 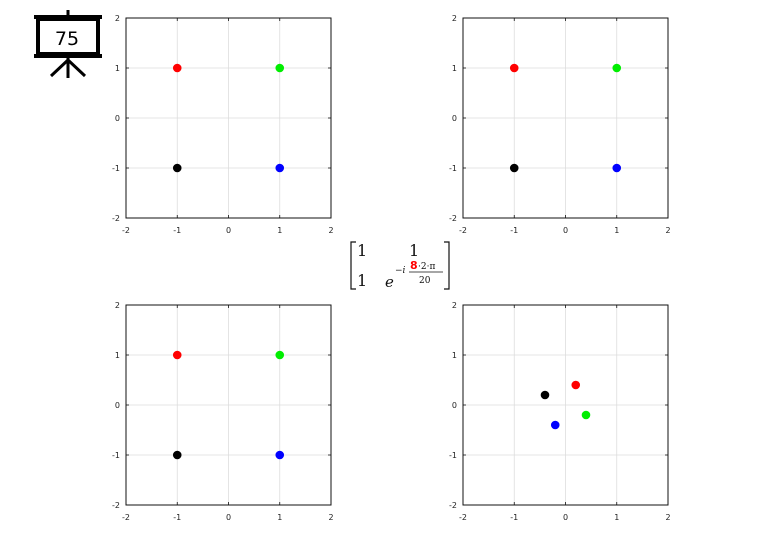 I want to click on scatter-plot-top-right: -2 -1 0 1 2 -2 -1 0 1 2, so click(x=560, y=124).